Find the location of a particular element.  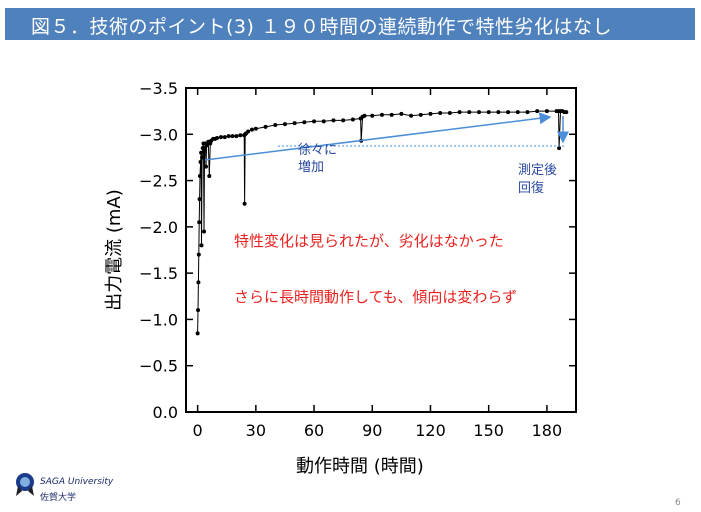

x-tick-label: 180 is located at coordinates (547, 430).